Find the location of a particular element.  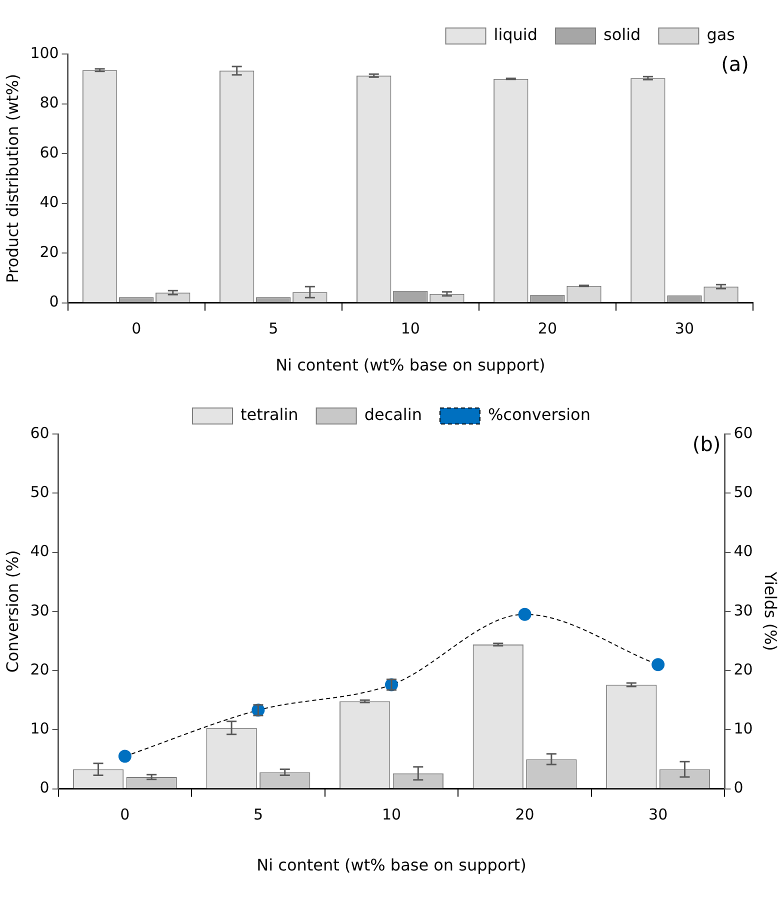

y2-tick-label: 20 is located at coordinates (743, 669).